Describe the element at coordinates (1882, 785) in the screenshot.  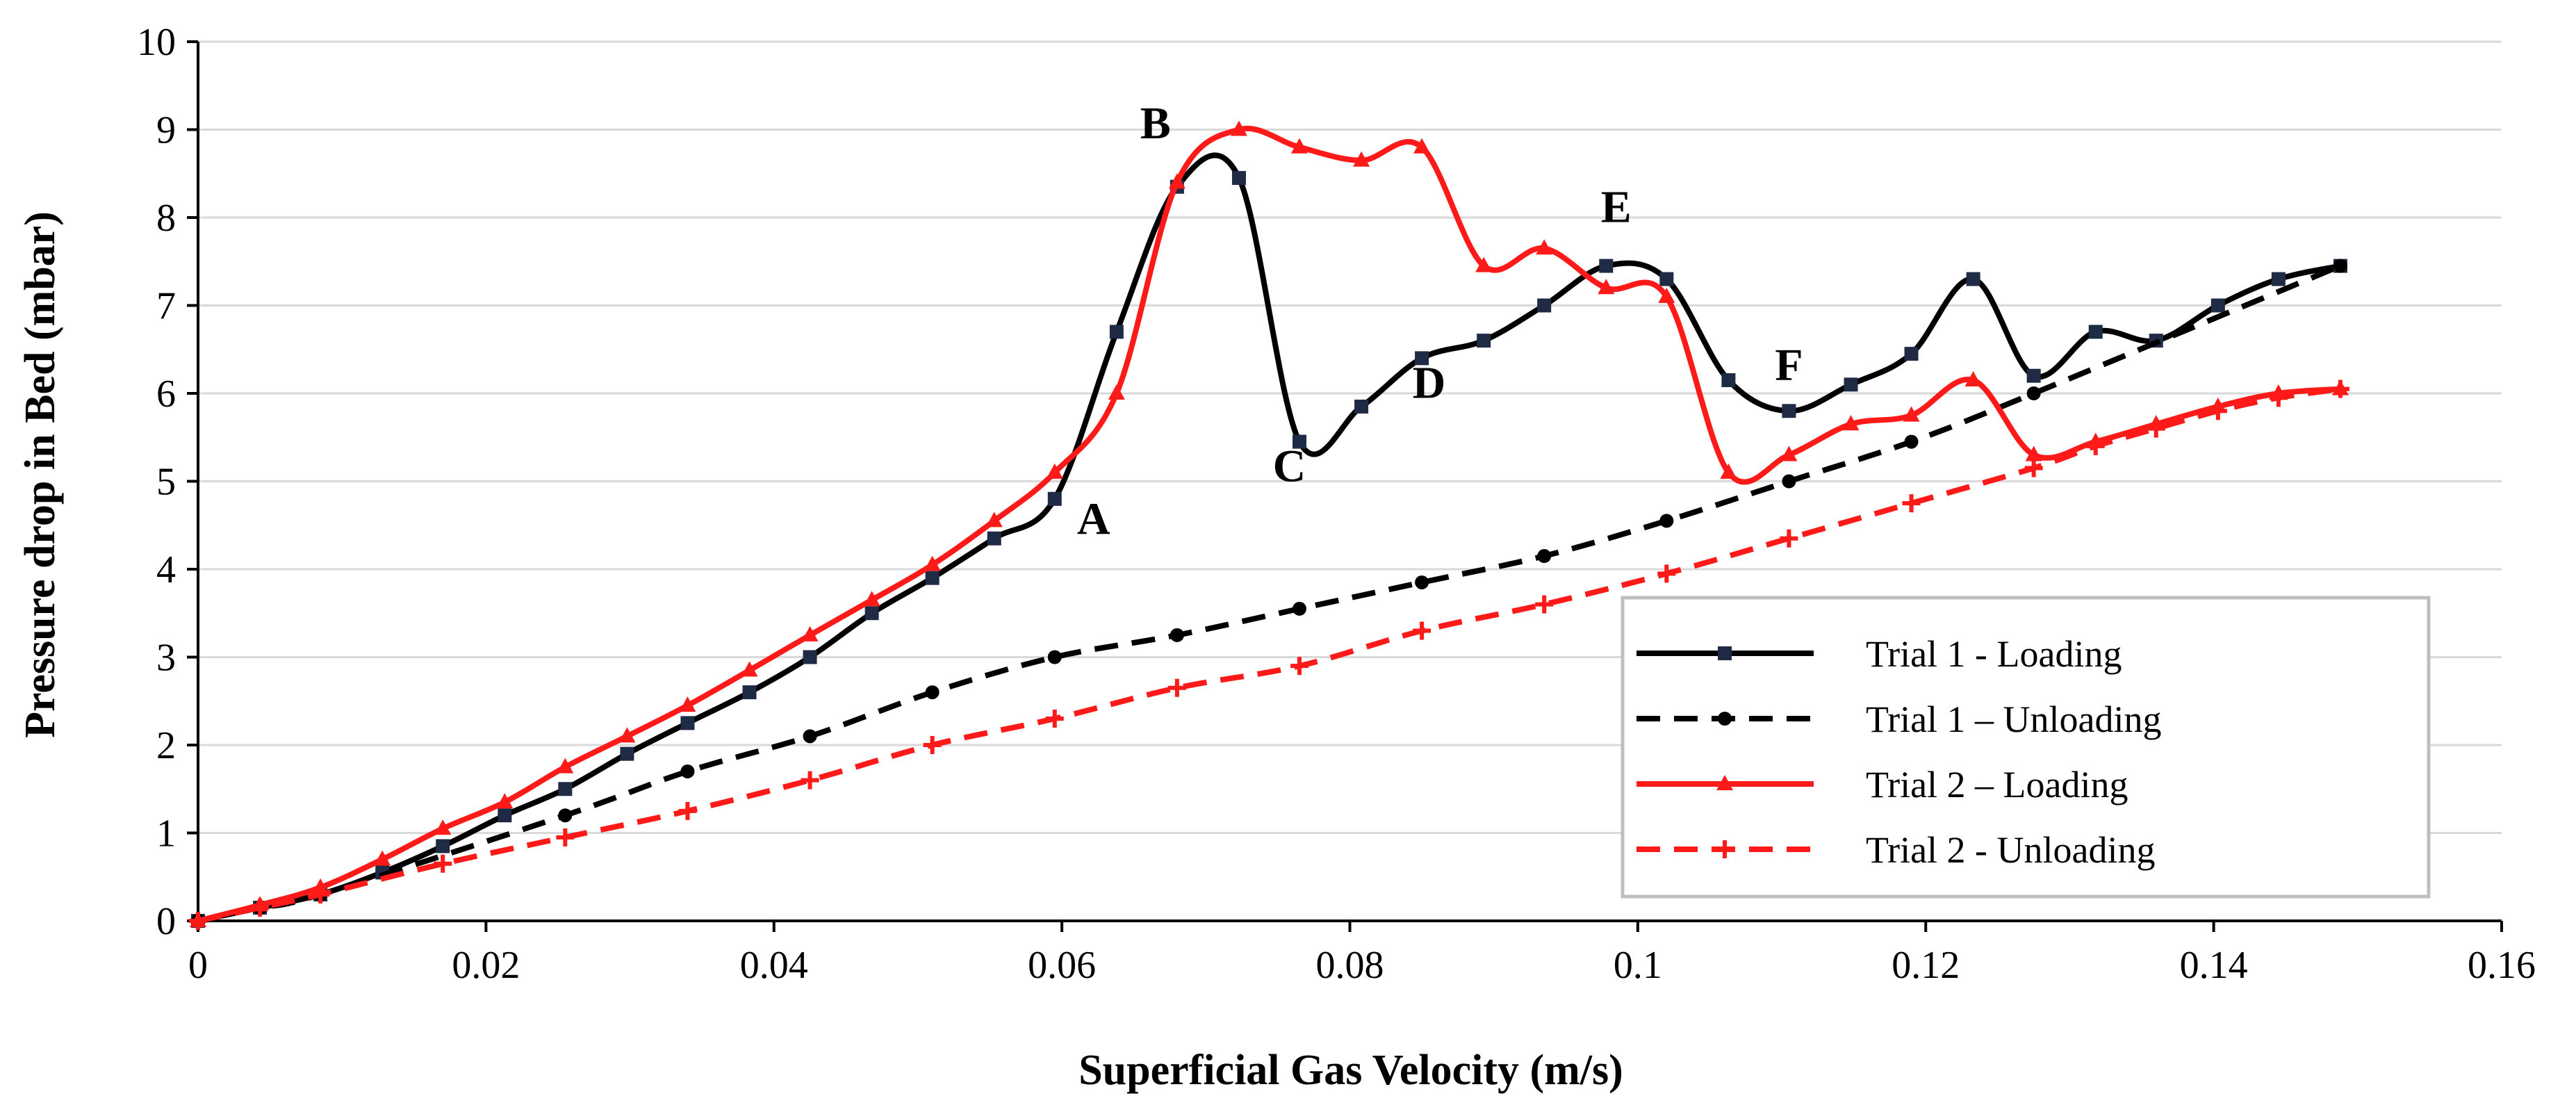
I see `legend-item: Trial 2 – Loading` at that location.